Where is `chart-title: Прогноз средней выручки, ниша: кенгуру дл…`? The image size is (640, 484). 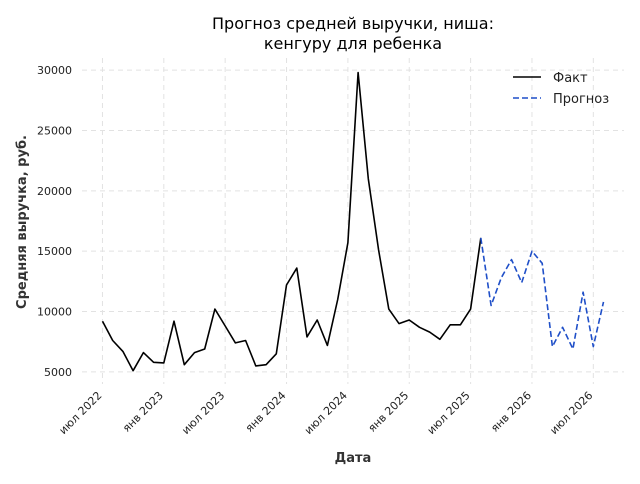
chart-title: Прогноз средней выручки, ниша: кенгуру дл… is located at coordinates (353, 33).